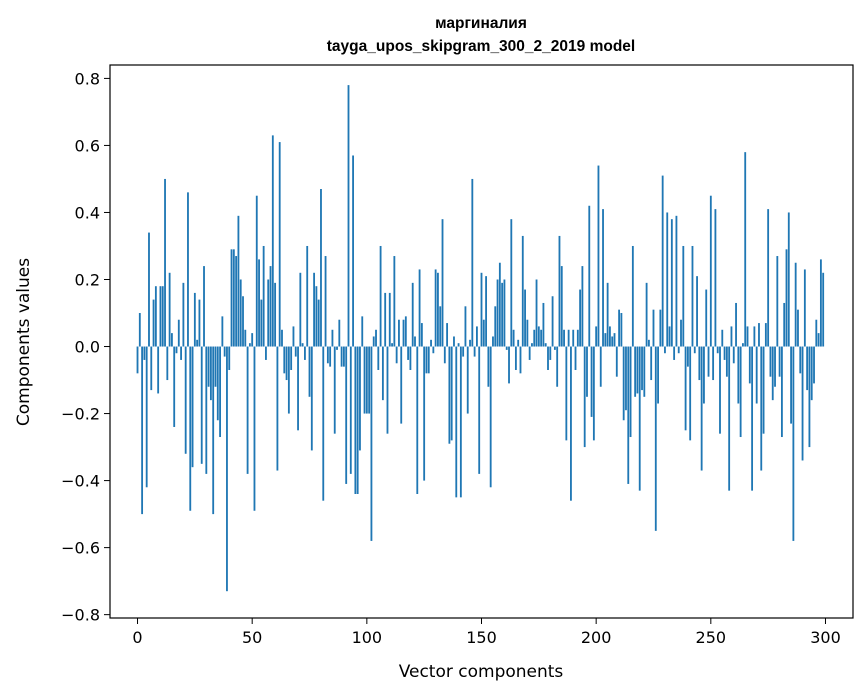 This screenshot has height=696, width=867. What do you see at coordinates (711, 637) in the screenshot?
I see `x-tick-label: 250` at bounding box center [711, 637].